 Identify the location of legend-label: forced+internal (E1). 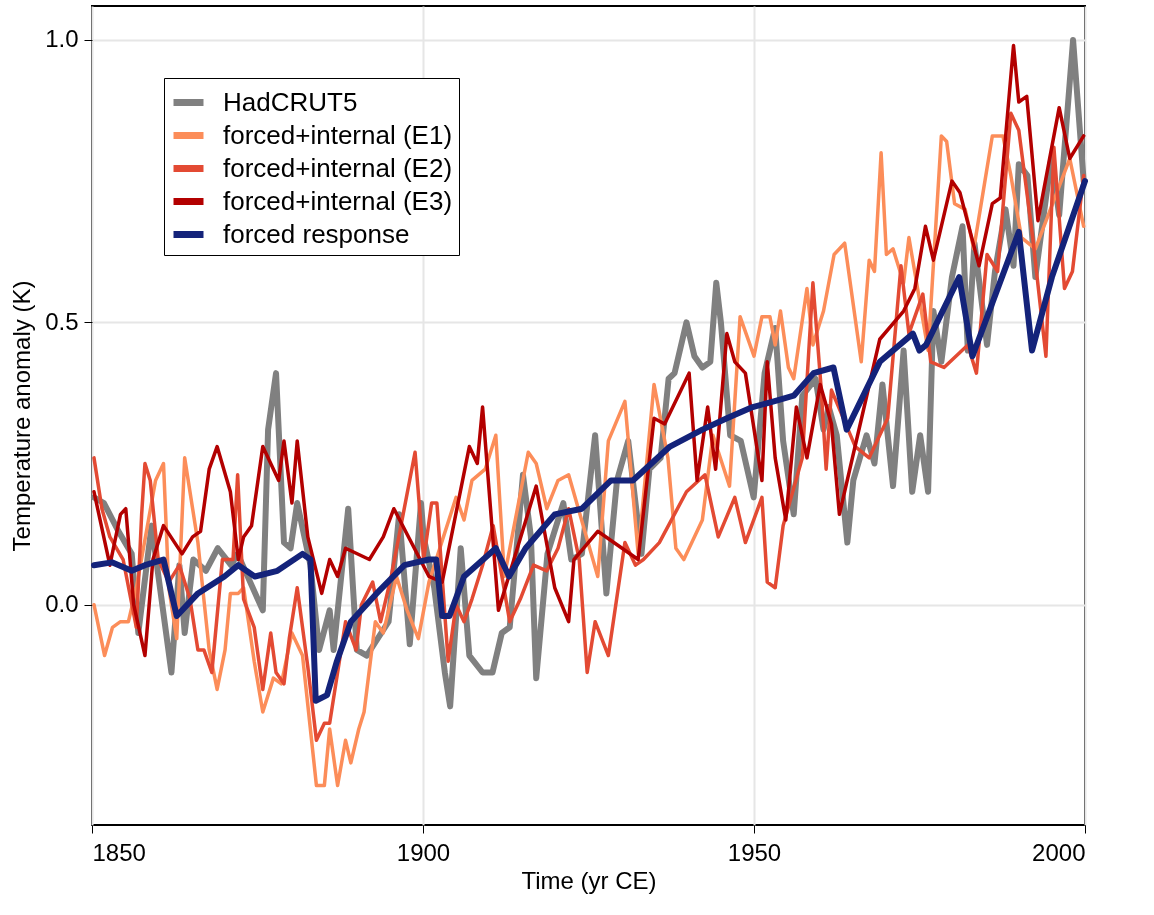
(338, 134).